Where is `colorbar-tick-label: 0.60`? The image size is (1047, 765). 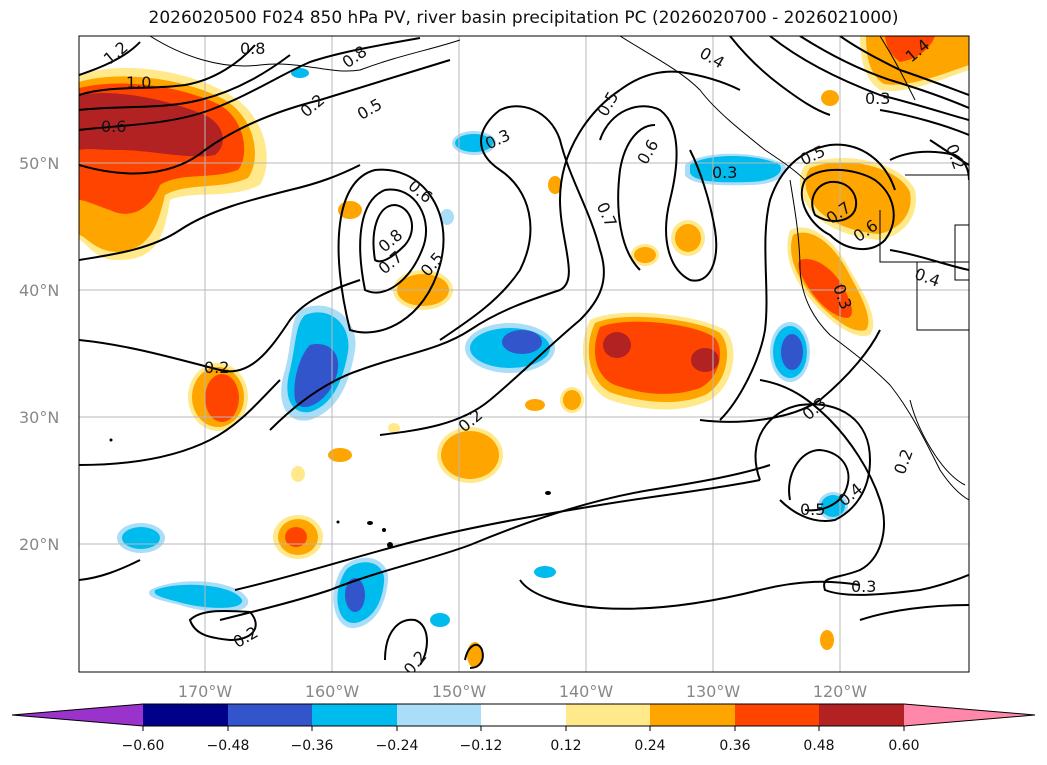
colorbar-tick-label: 0.60 is located at coordinates (903, 746).